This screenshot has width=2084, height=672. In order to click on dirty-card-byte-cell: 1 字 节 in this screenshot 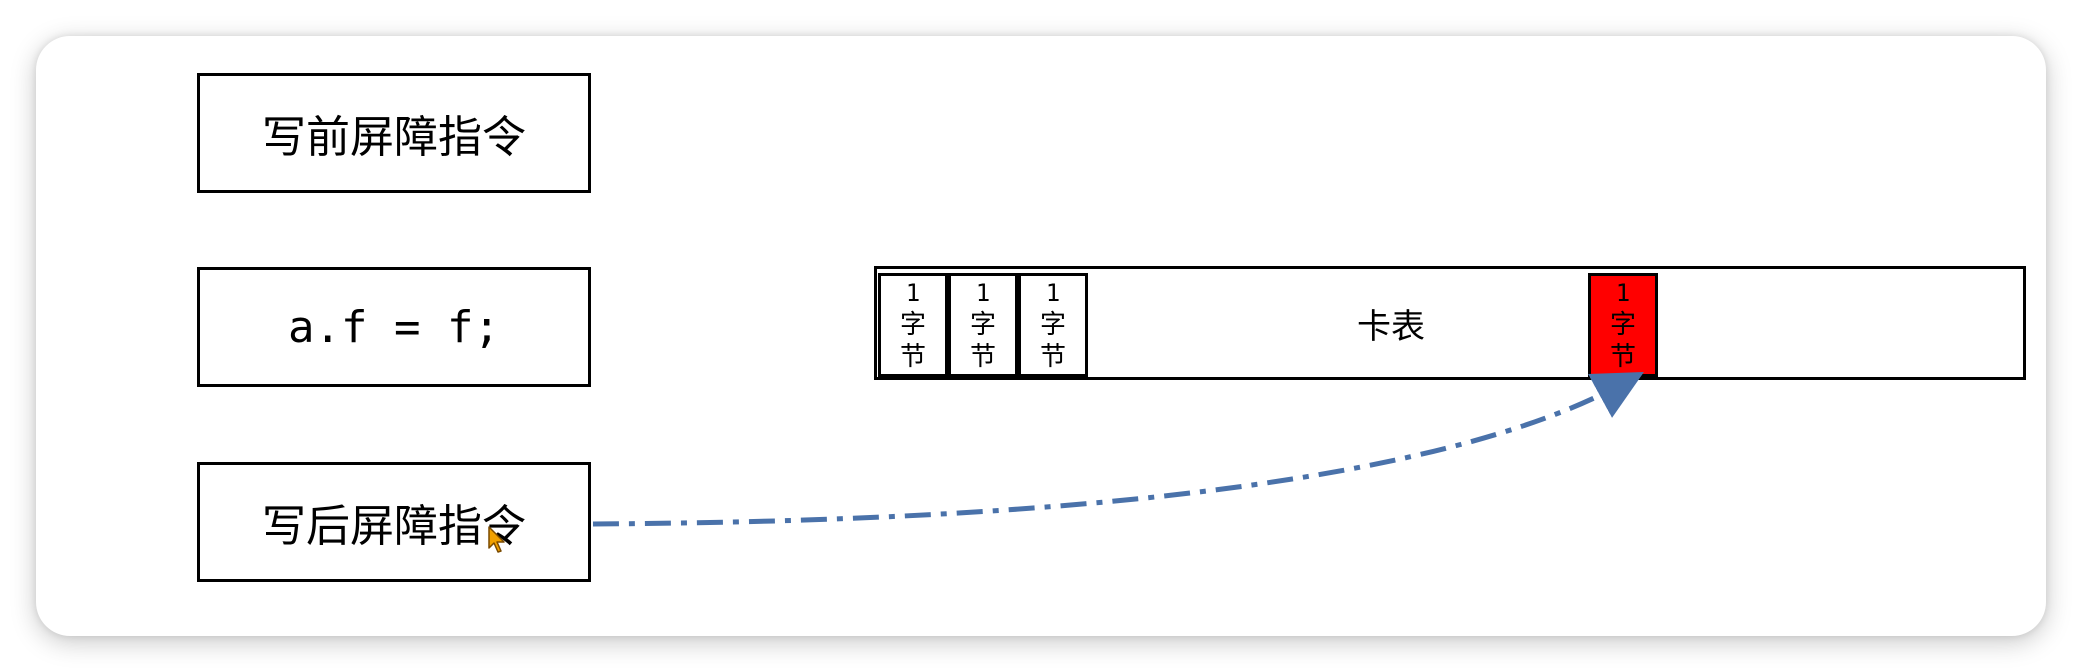, I will do `click(1623, 325)`.